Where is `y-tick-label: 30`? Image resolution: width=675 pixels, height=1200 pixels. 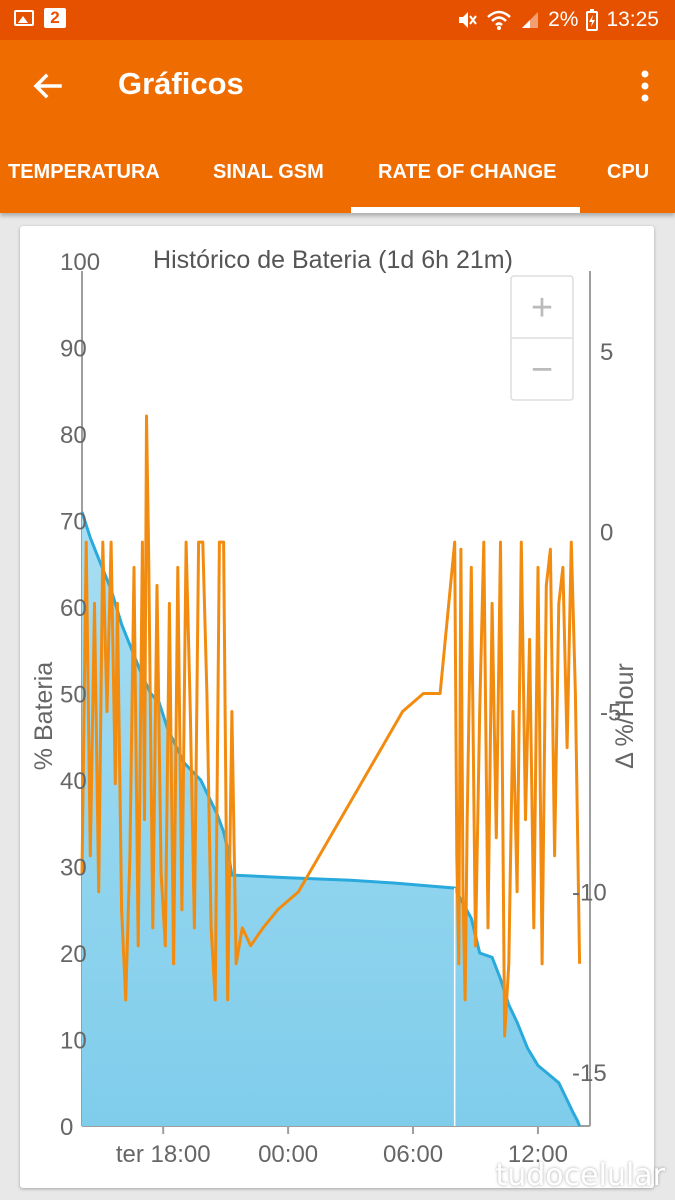 y-tick-label: 30 is located at coordinates (73, 868).